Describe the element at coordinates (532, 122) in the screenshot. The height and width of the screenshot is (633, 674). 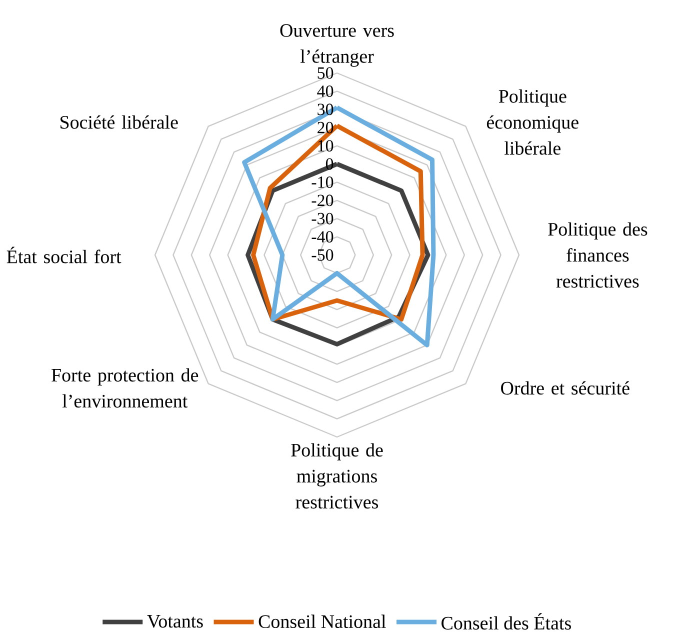
I see `spoke-label: Politique économique libérale` at that location.